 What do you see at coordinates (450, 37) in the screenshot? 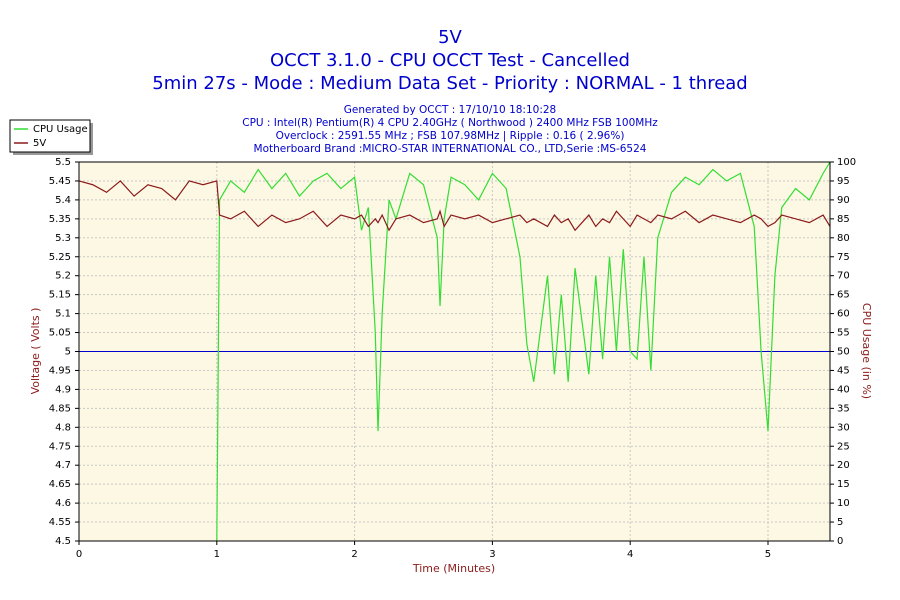
I see `chart-title: 5V` at bounding box center [450, 37].